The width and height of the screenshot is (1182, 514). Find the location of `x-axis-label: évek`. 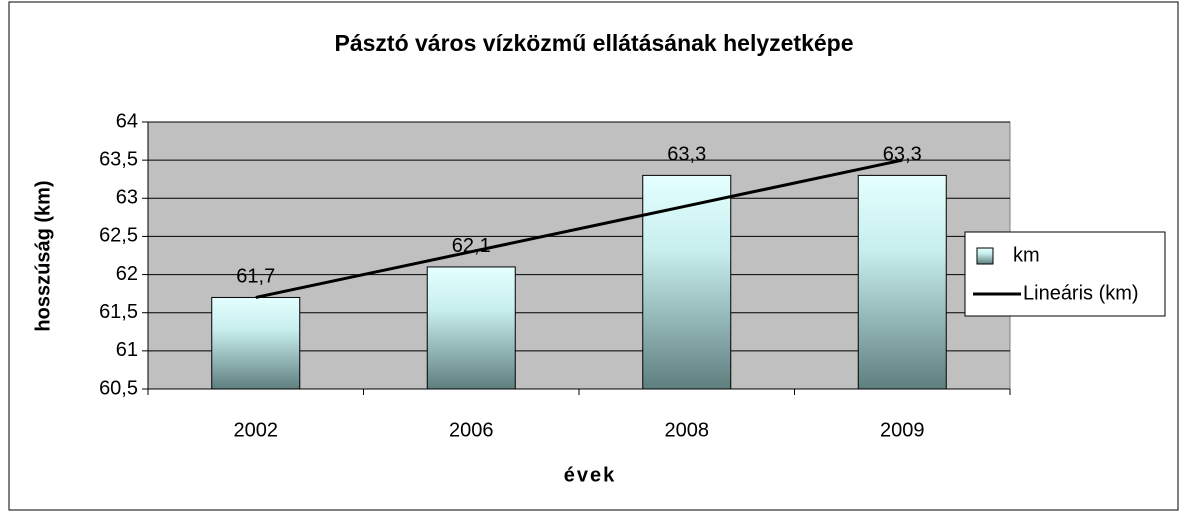

x-axis-label: évek is located at coordinates (590, 475).